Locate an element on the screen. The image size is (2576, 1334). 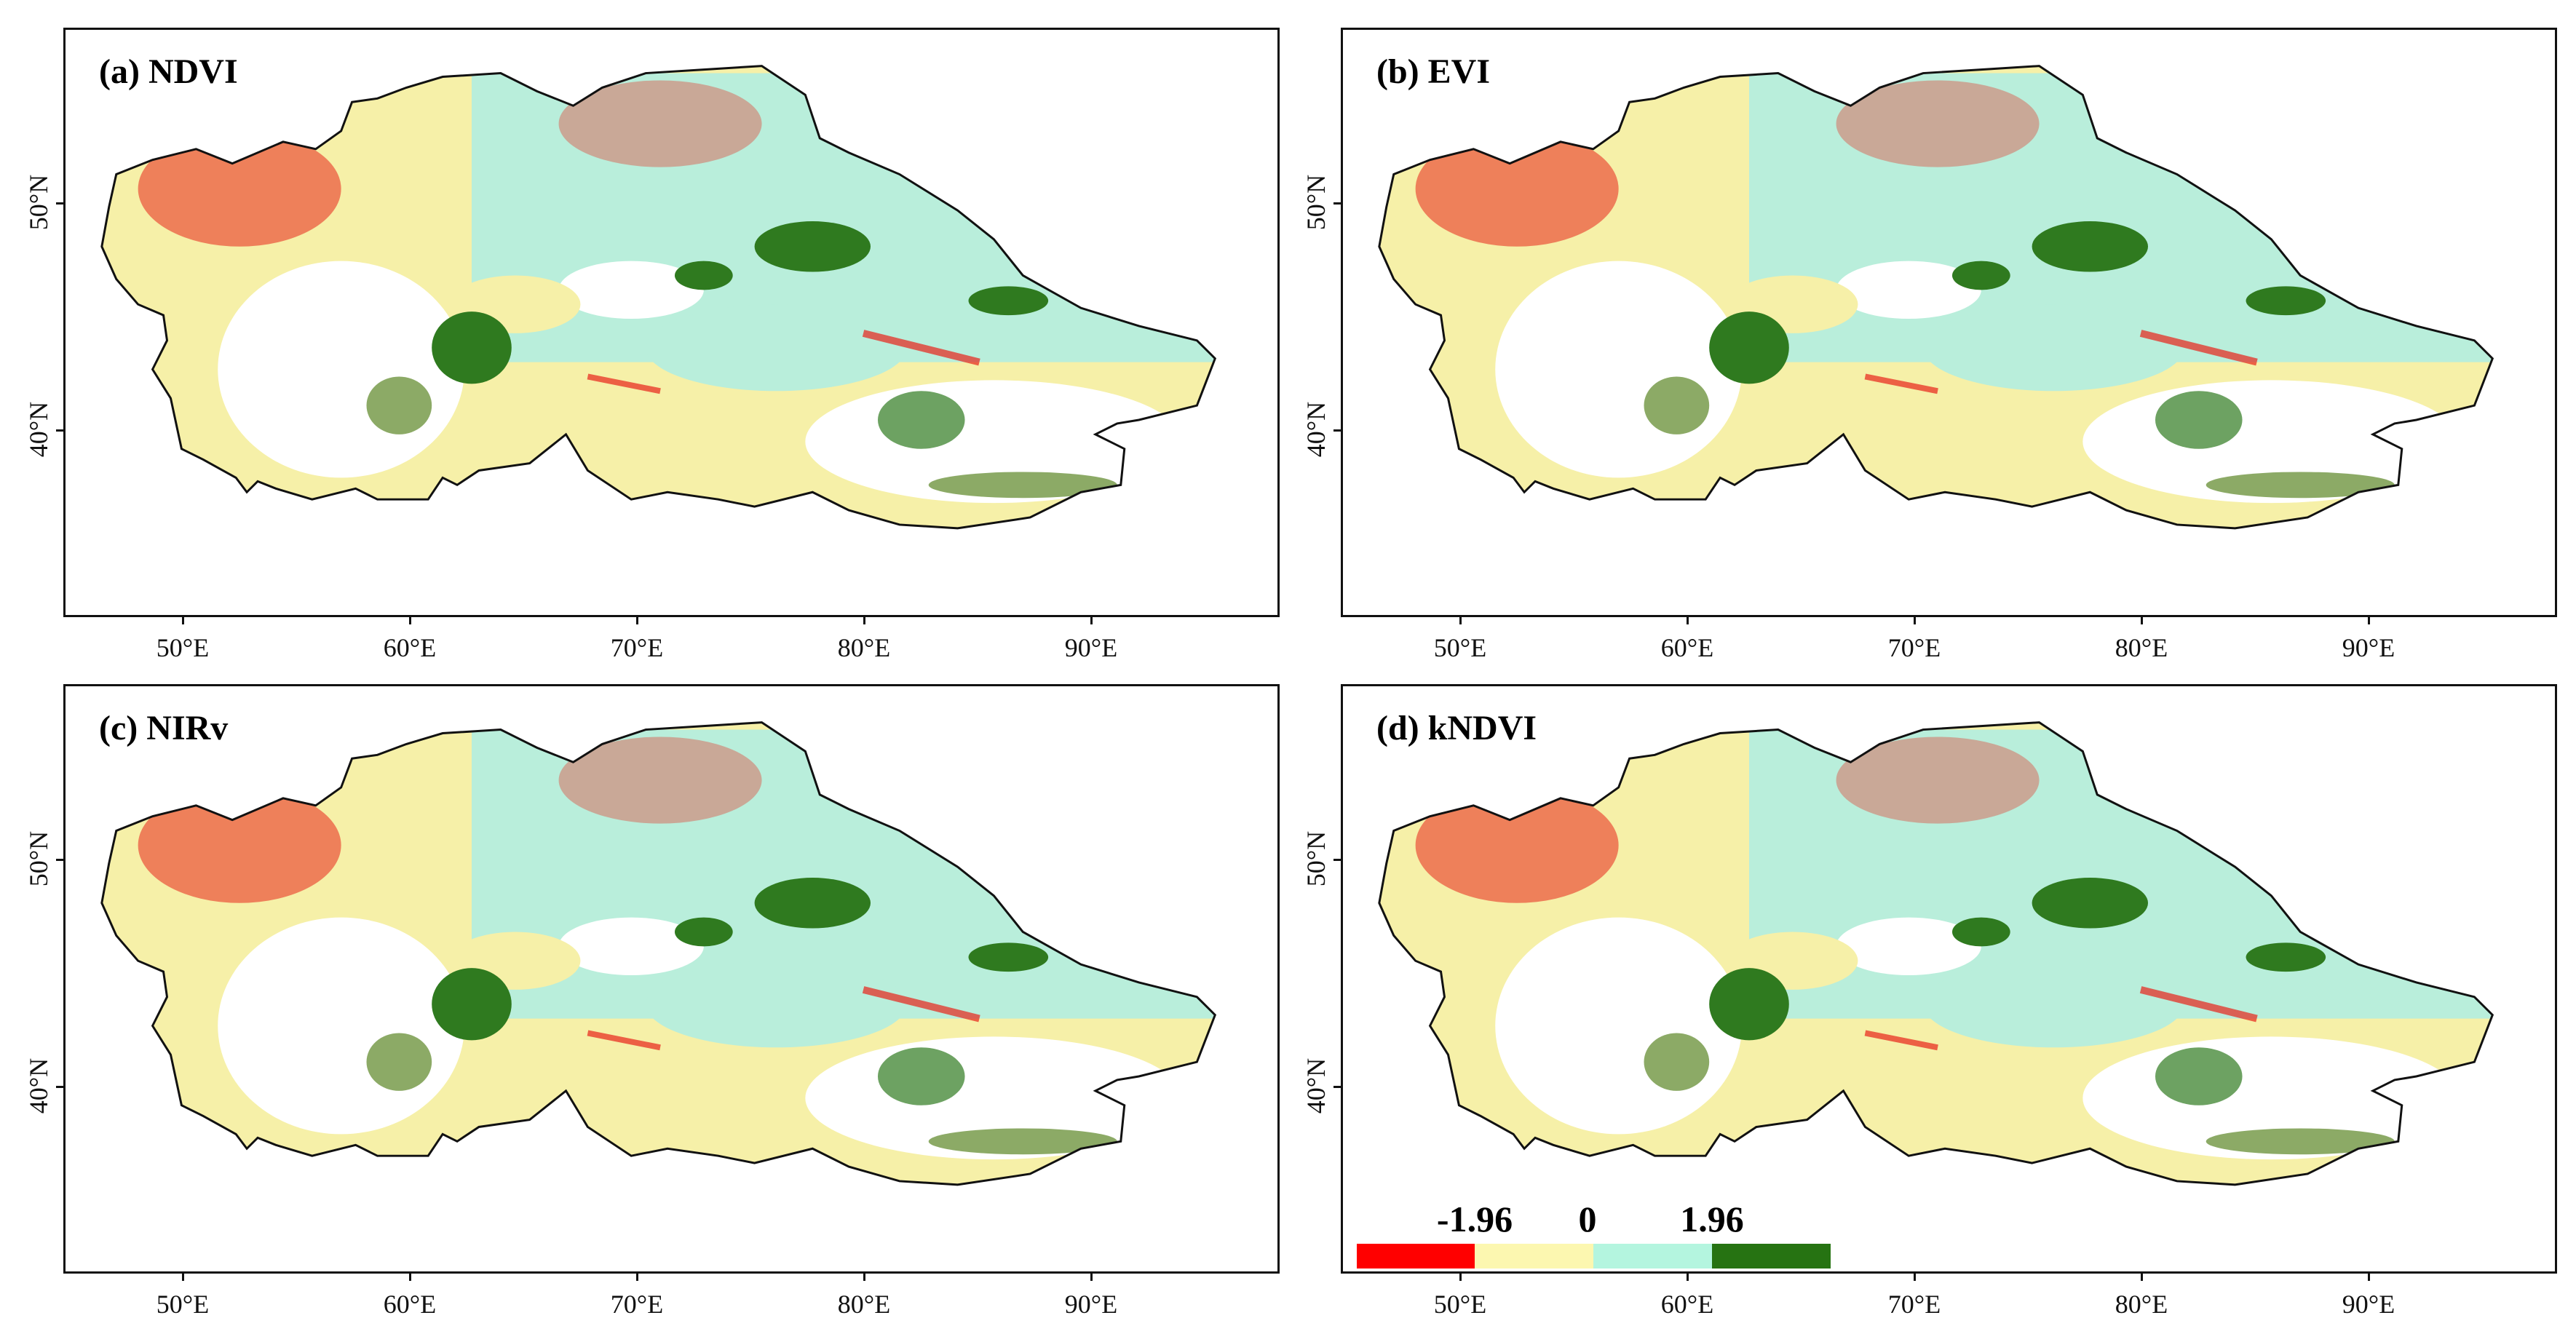
panel-title: (b) EVI is located at coordinates (1433, 71).